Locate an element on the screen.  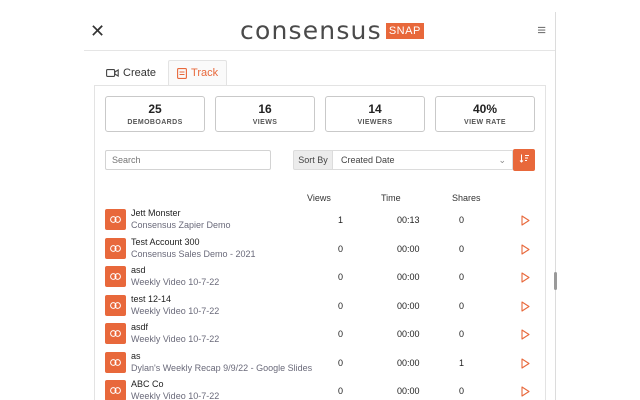
tab-create-label: Create is located at coordinates (140, 73).